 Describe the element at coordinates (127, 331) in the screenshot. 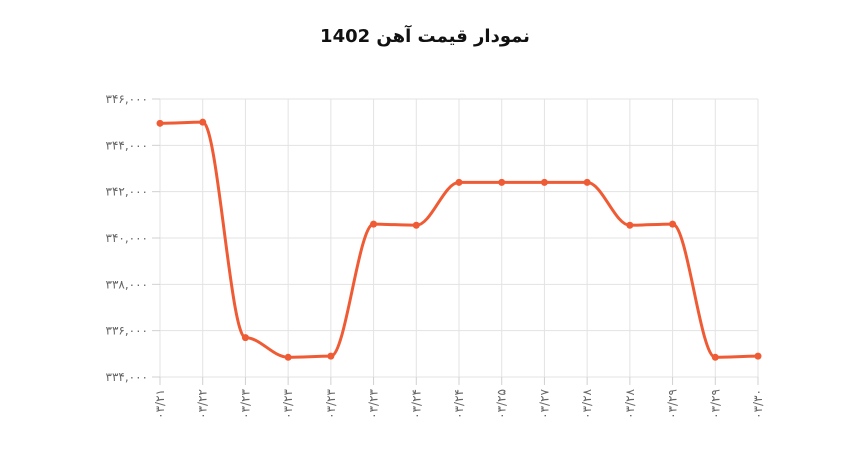

I see `y-tick-label: ۳۳۶,۰۰۰` at that location.